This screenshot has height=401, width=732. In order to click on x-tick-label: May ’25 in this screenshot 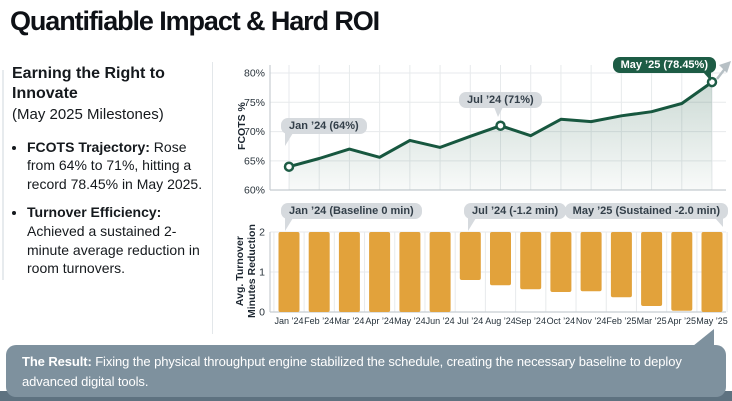, I will do `click(712, 321)`.